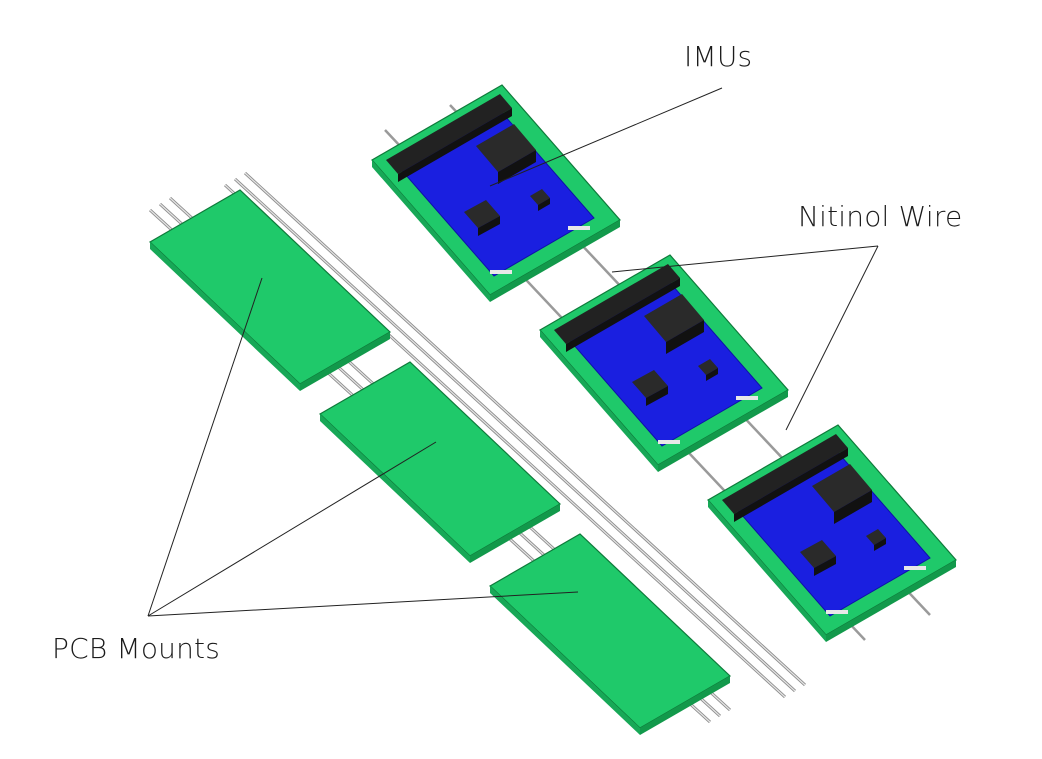 The height and width of the screenshot is (759, 1042). Describe the element at coordinates (880, 216) in the screenshot. I see `nitinol-wire-label: Nitinol Wire` at that location.